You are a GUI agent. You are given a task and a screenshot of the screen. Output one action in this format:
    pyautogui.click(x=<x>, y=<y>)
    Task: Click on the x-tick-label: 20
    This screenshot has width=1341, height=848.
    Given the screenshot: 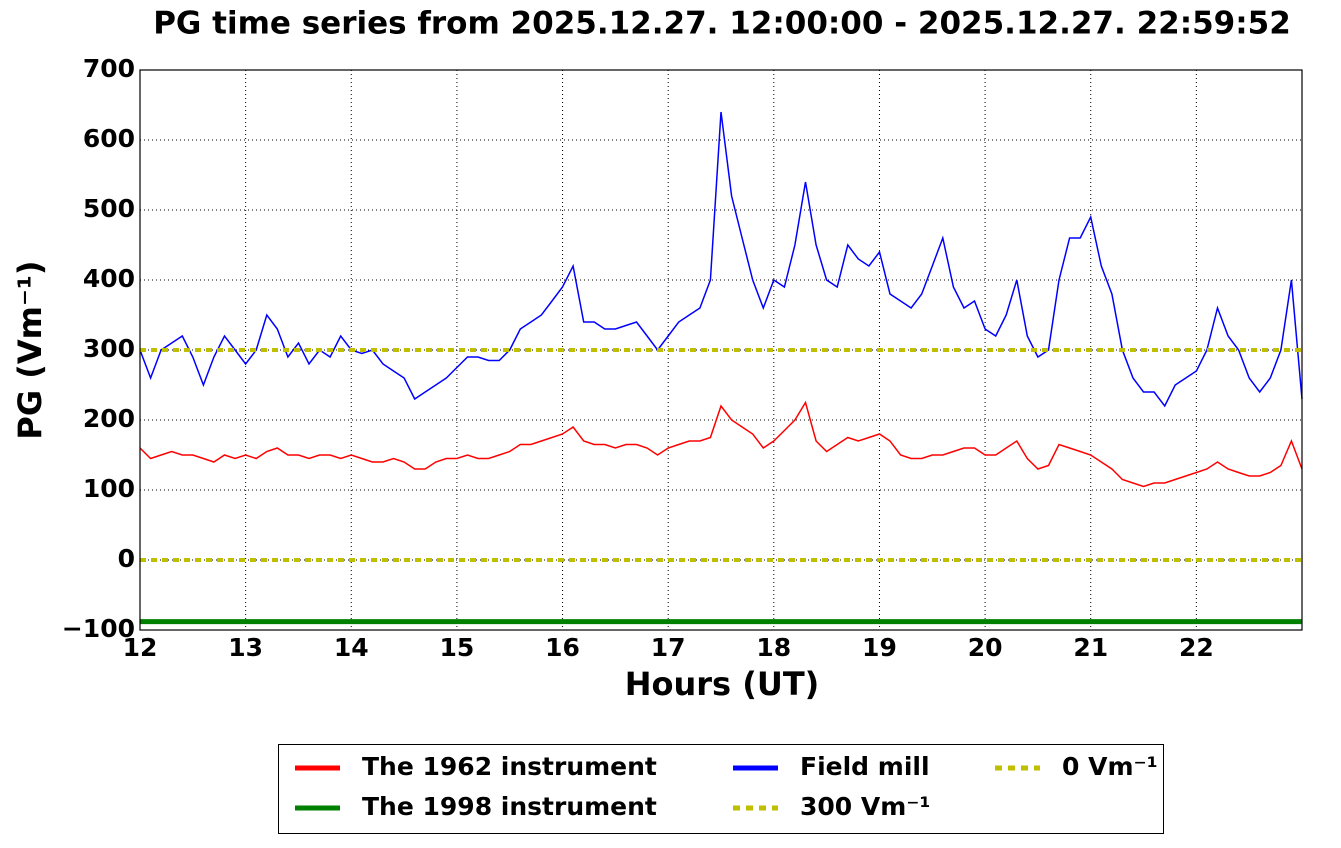 What is the action you would take?
    pyautogui.click(x=985, y=647)
    